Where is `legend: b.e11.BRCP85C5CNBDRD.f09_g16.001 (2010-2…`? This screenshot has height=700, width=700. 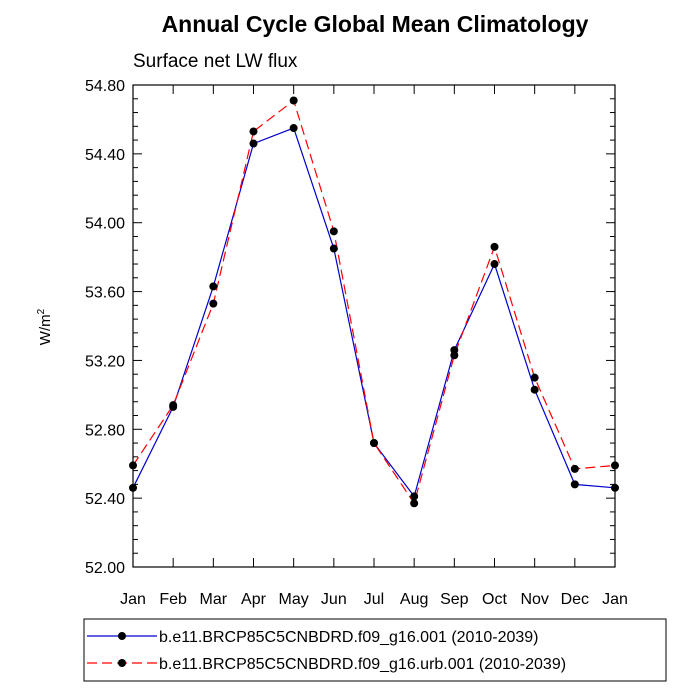 legend: b.e11.BRCP85C5CNBDRD.f09_g16.001 (2010-2… is located at coordinates (375, 650).